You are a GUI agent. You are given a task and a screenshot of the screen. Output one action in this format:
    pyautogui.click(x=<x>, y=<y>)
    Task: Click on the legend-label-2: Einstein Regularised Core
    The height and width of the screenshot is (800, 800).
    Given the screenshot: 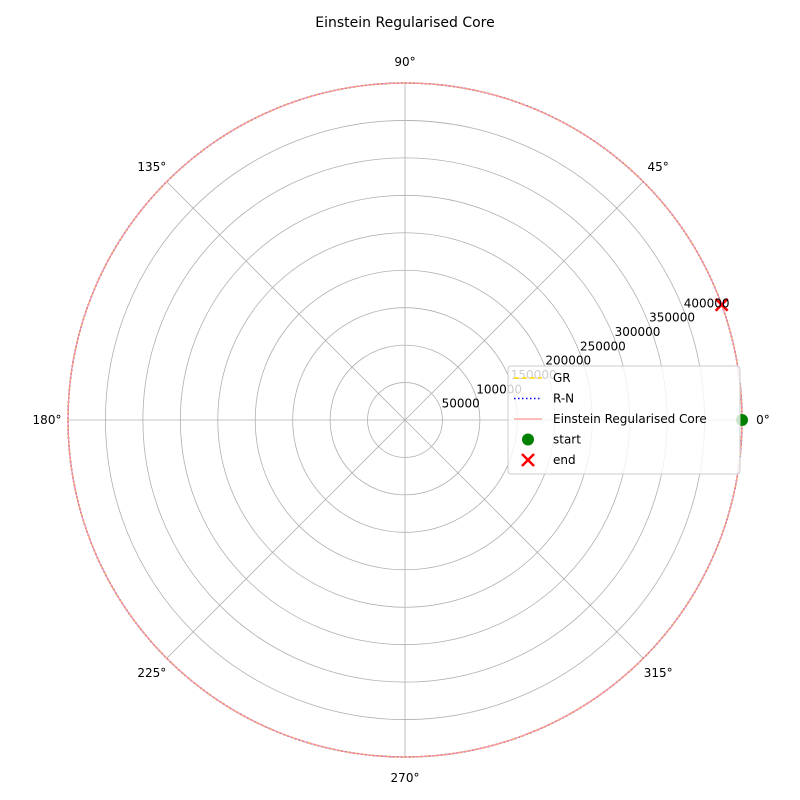 What is the action you would take?
    pyautogui.click(x=630, y=419)
    